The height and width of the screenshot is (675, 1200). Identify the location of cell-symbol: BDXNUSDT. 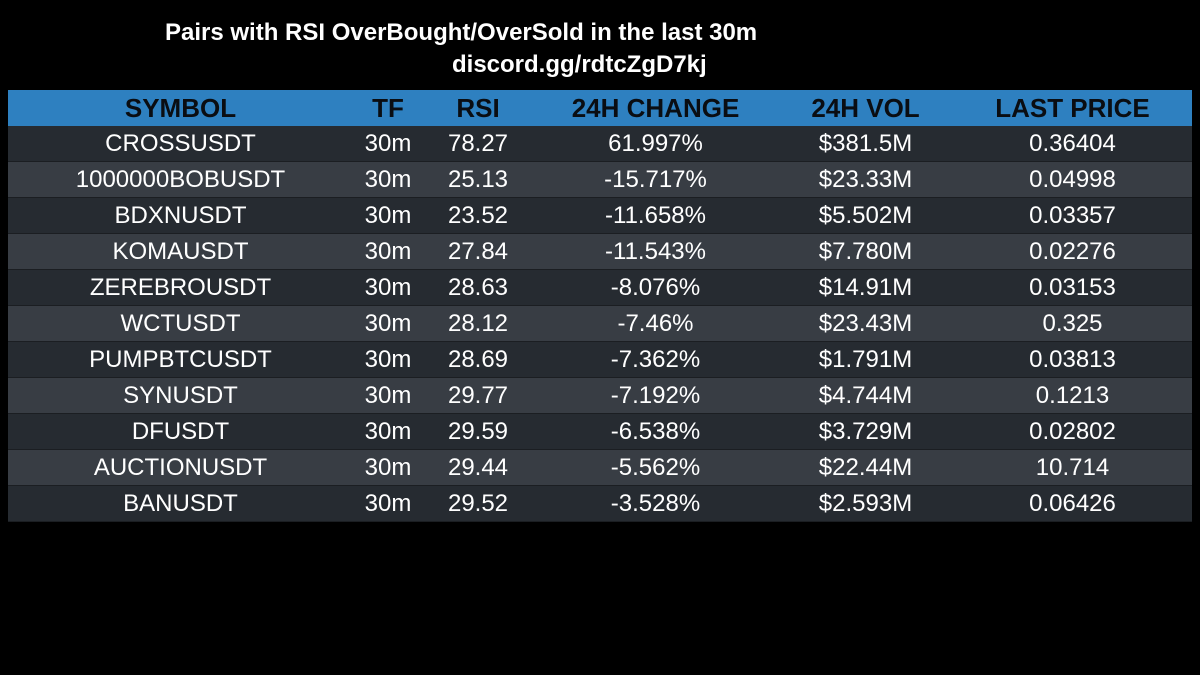
(180, 215).